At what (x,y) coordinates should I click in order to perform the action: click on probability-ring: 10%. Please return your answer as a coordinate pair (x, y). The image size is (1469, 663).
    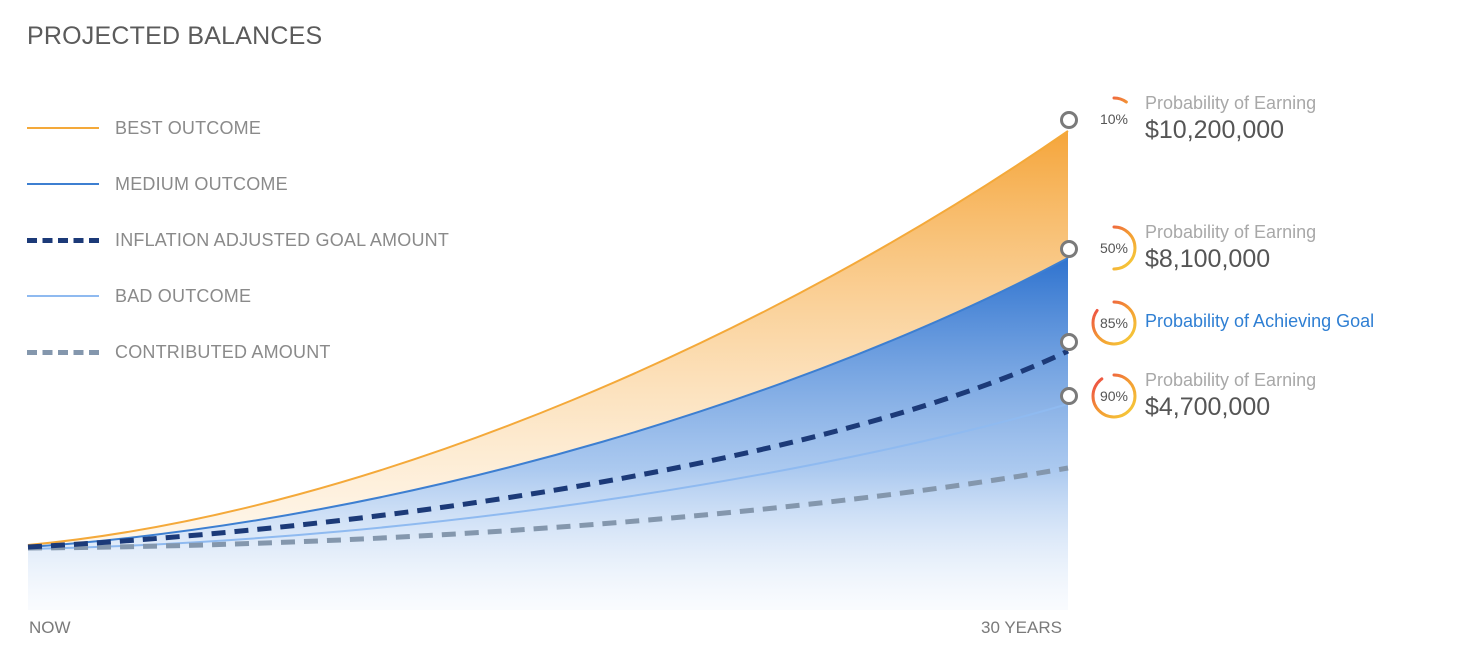
    Looking at the image, I should click on (1114, 119).